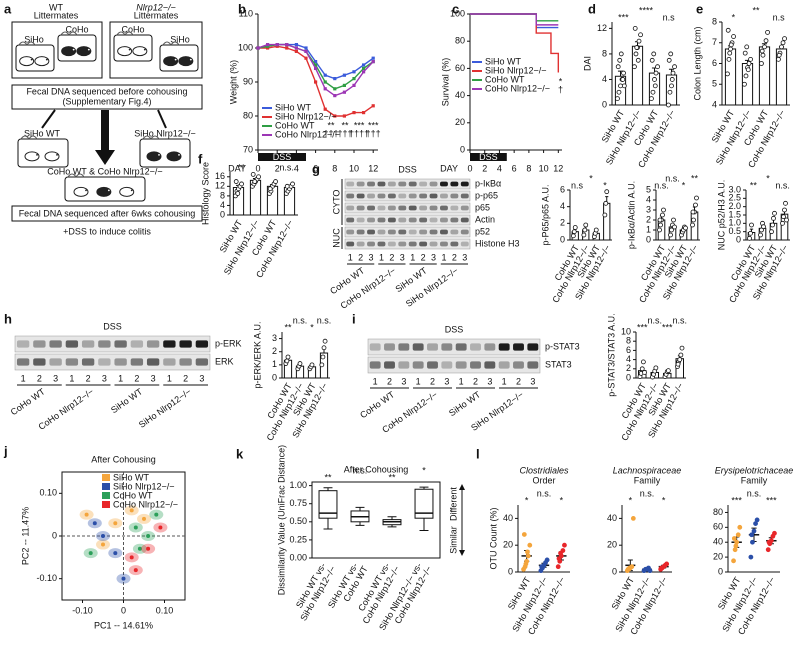  Describe the element at coordinates (224, 361) in the screenshot. I see `blot-row-label: ERK` at that location.